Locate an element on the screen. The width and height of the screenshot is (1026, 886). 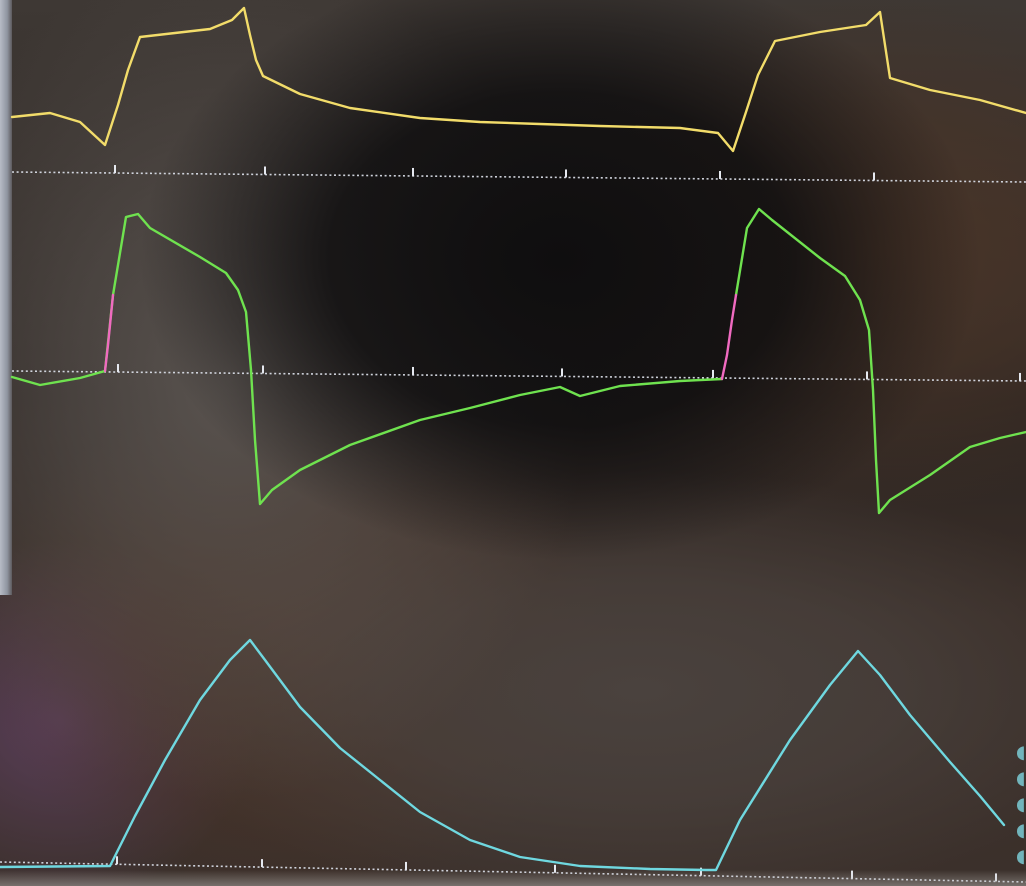
screen-glare is located at coordinates (513, 878).